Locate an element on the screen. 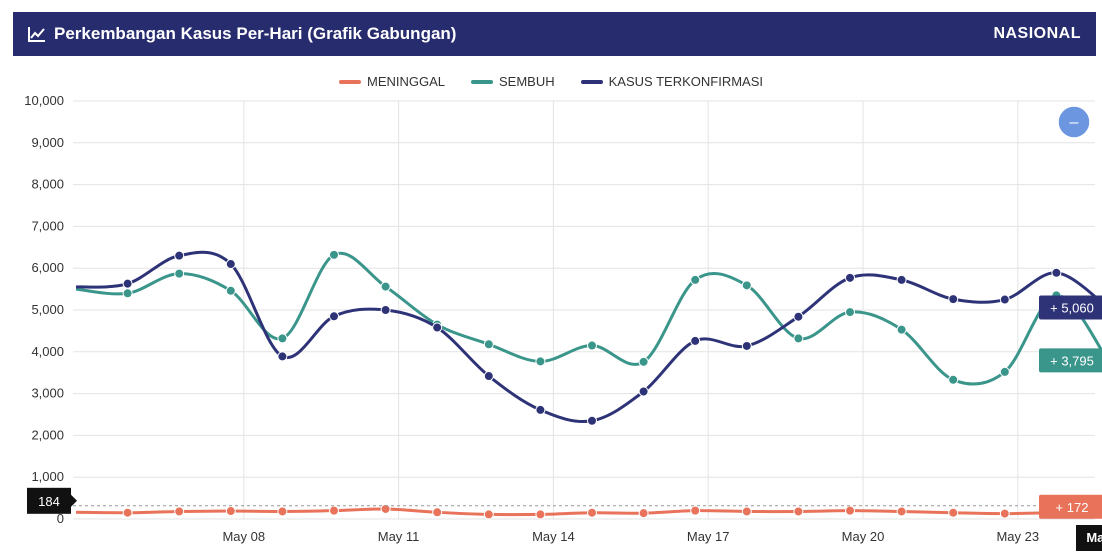  x-tick-label: May 23 is located at coordinates (1017, 536).